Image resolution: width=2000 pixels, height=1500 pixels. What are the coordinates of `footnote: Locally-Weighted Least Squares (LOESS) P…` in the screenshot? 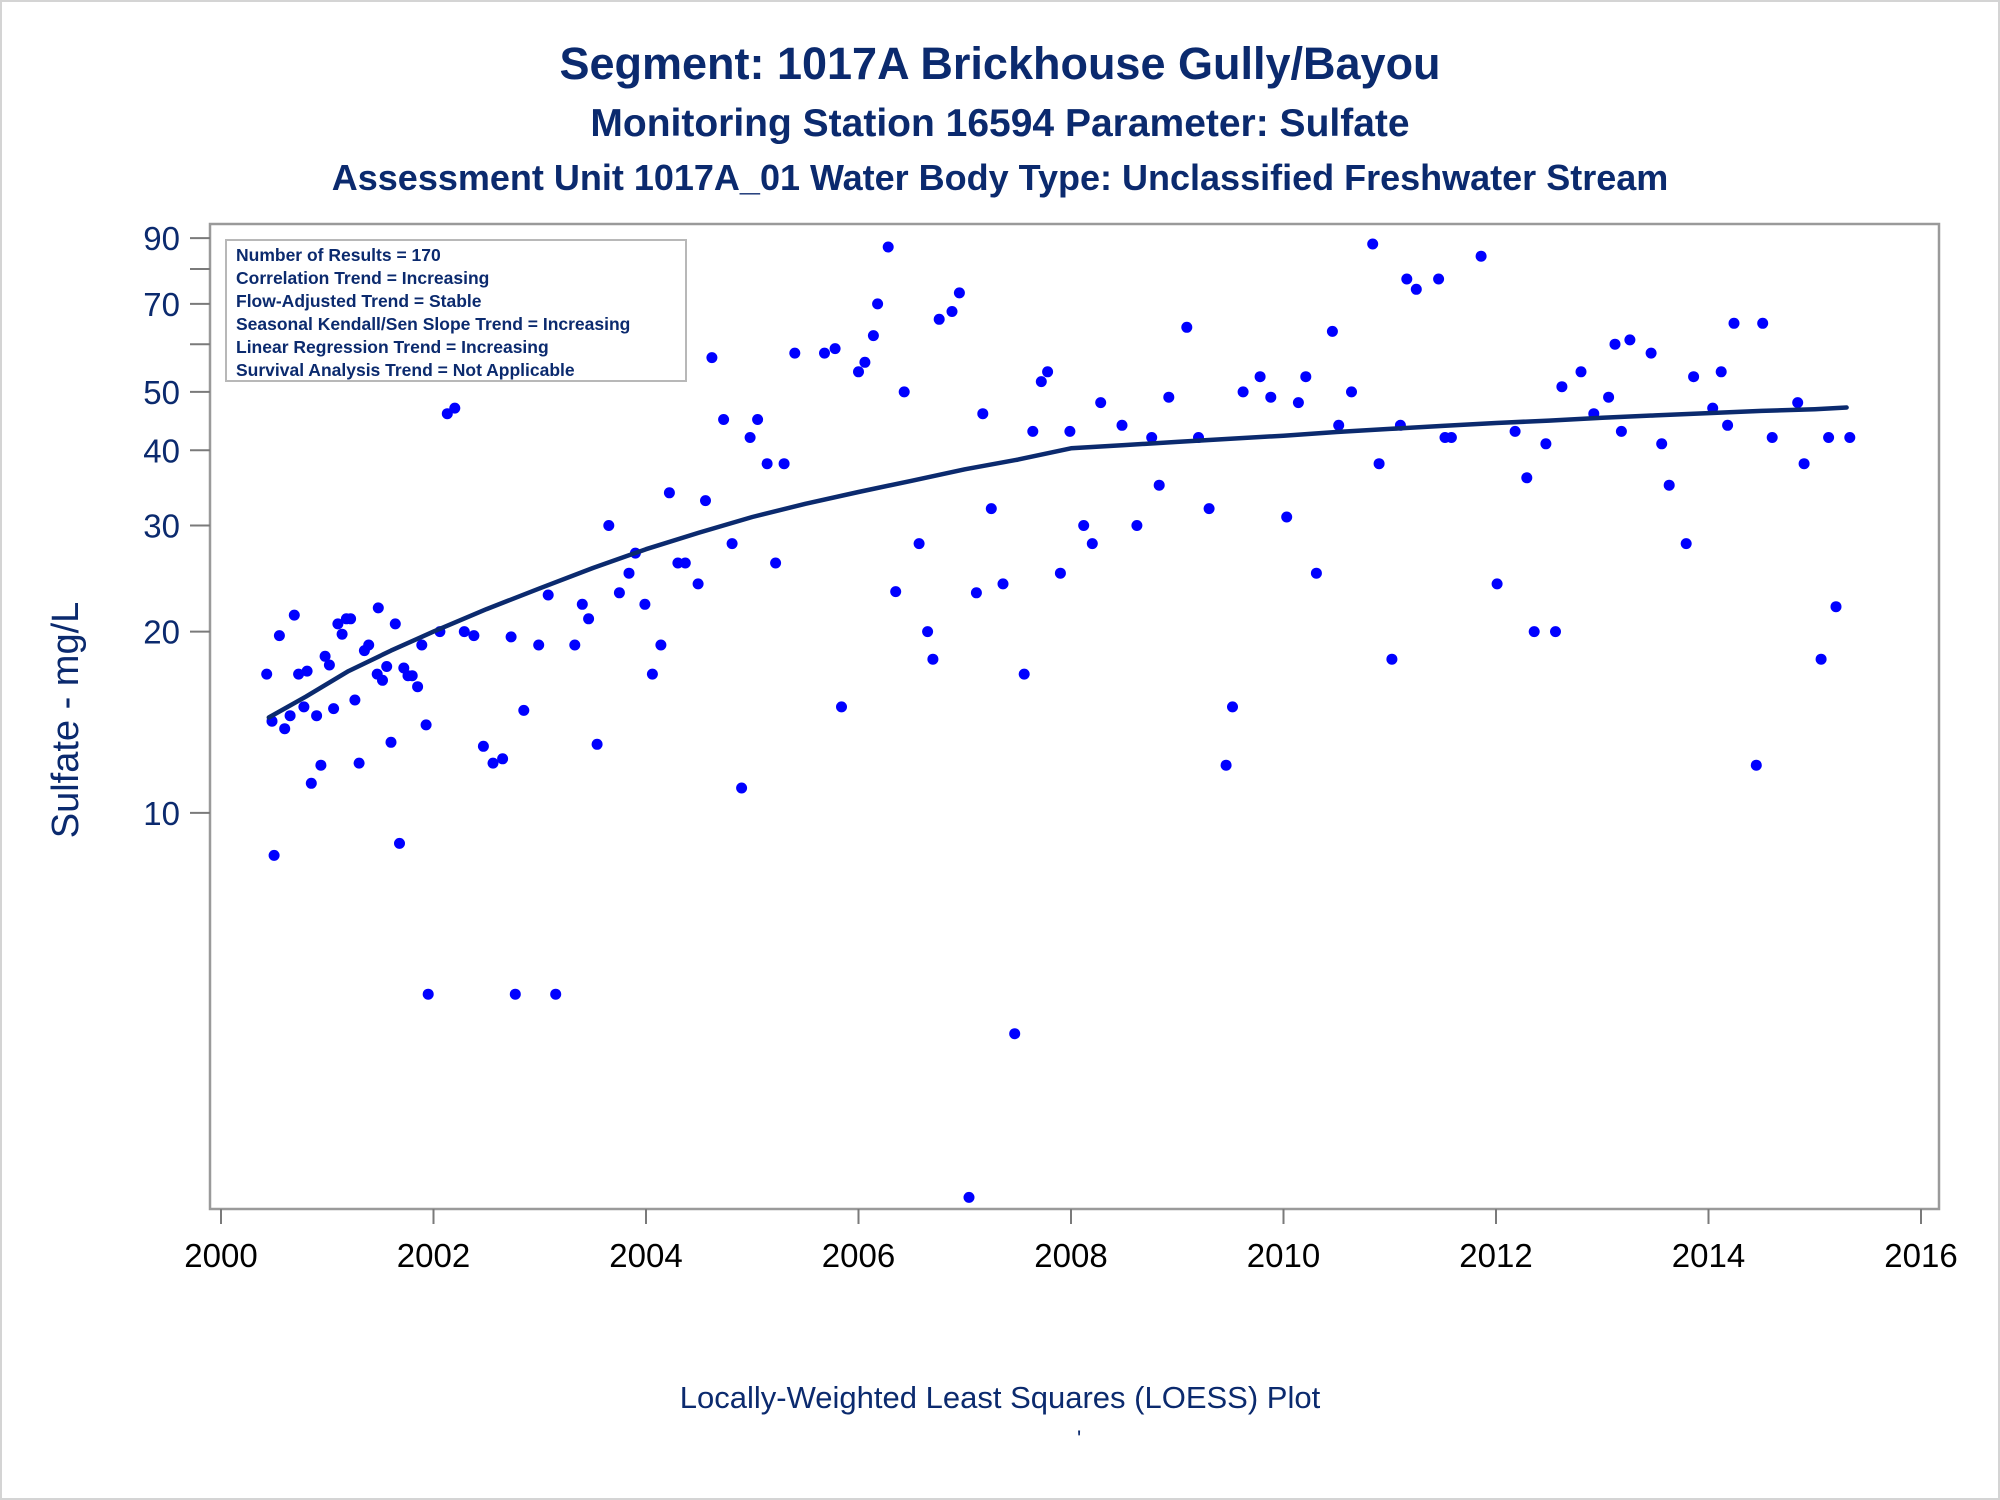 It's located at (1000, 1397).